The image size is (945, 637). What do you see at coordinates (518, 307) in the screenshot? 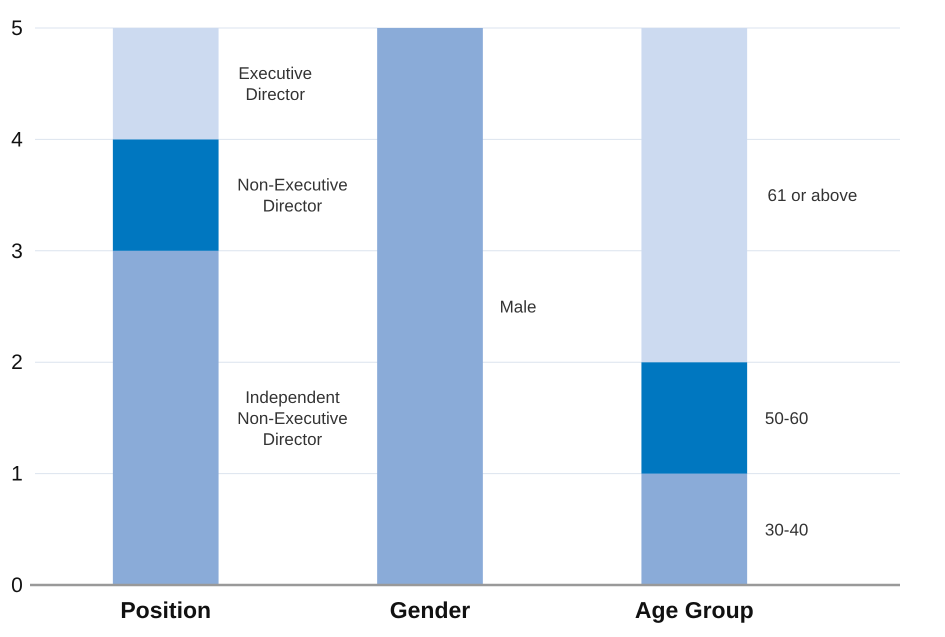
I see `series-label: Male` at bounding box center [518, 307].